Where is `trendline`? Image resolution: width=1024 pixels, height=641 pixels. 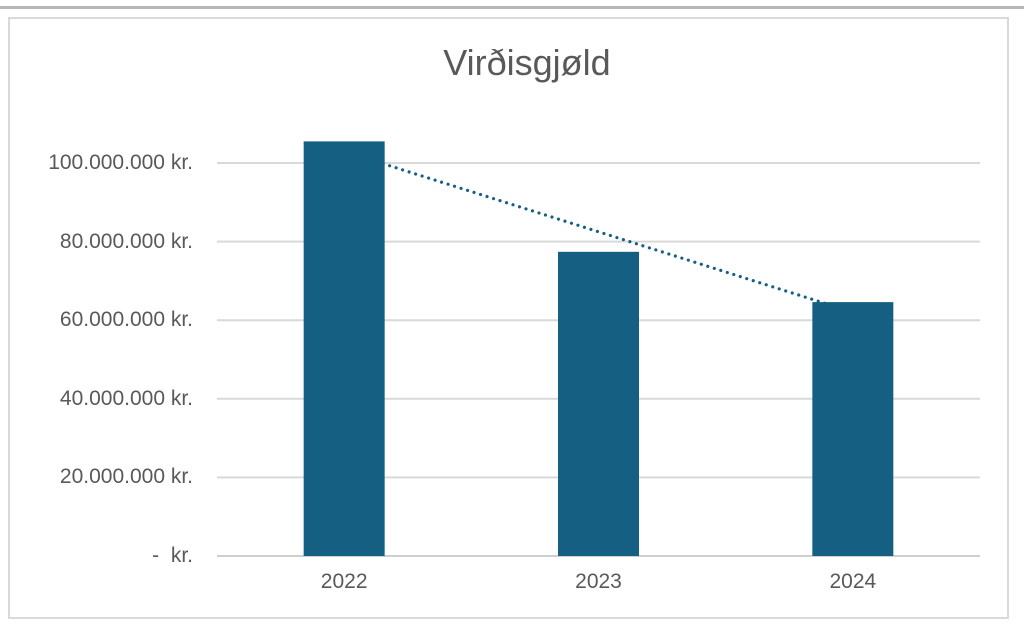
trendline is located at coordinates (598, 231).